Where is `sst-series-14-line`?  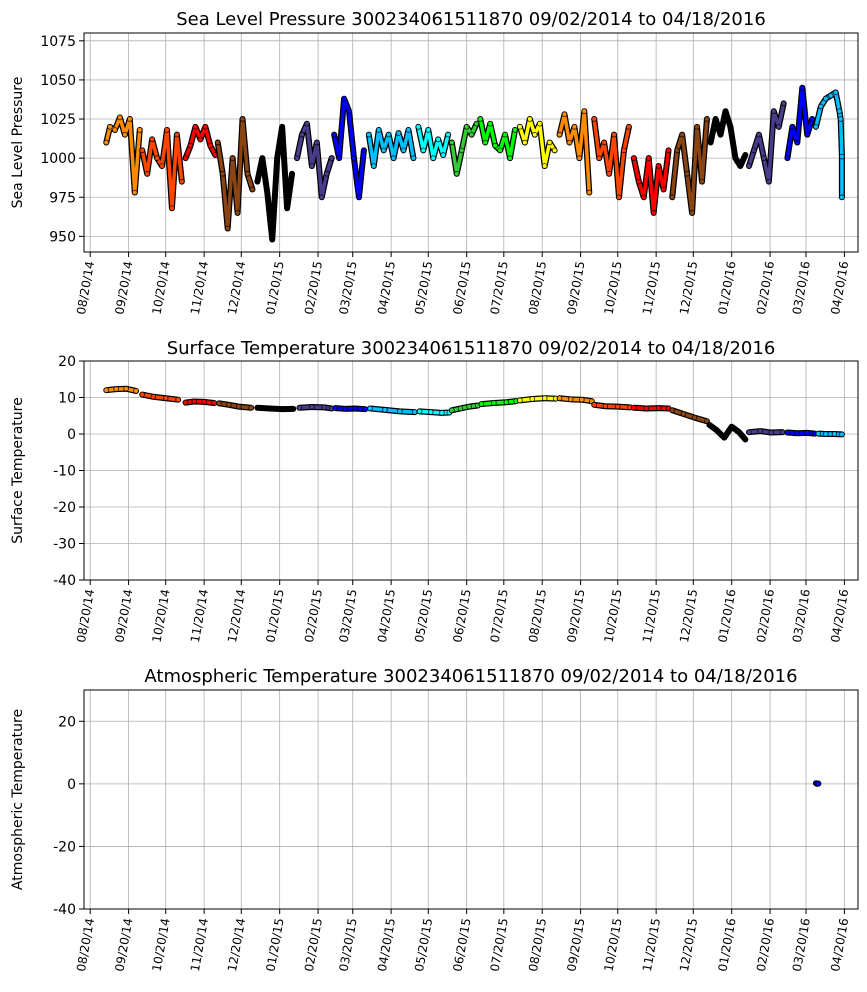
sst-series-14-line is located at coordinates (651, 408).